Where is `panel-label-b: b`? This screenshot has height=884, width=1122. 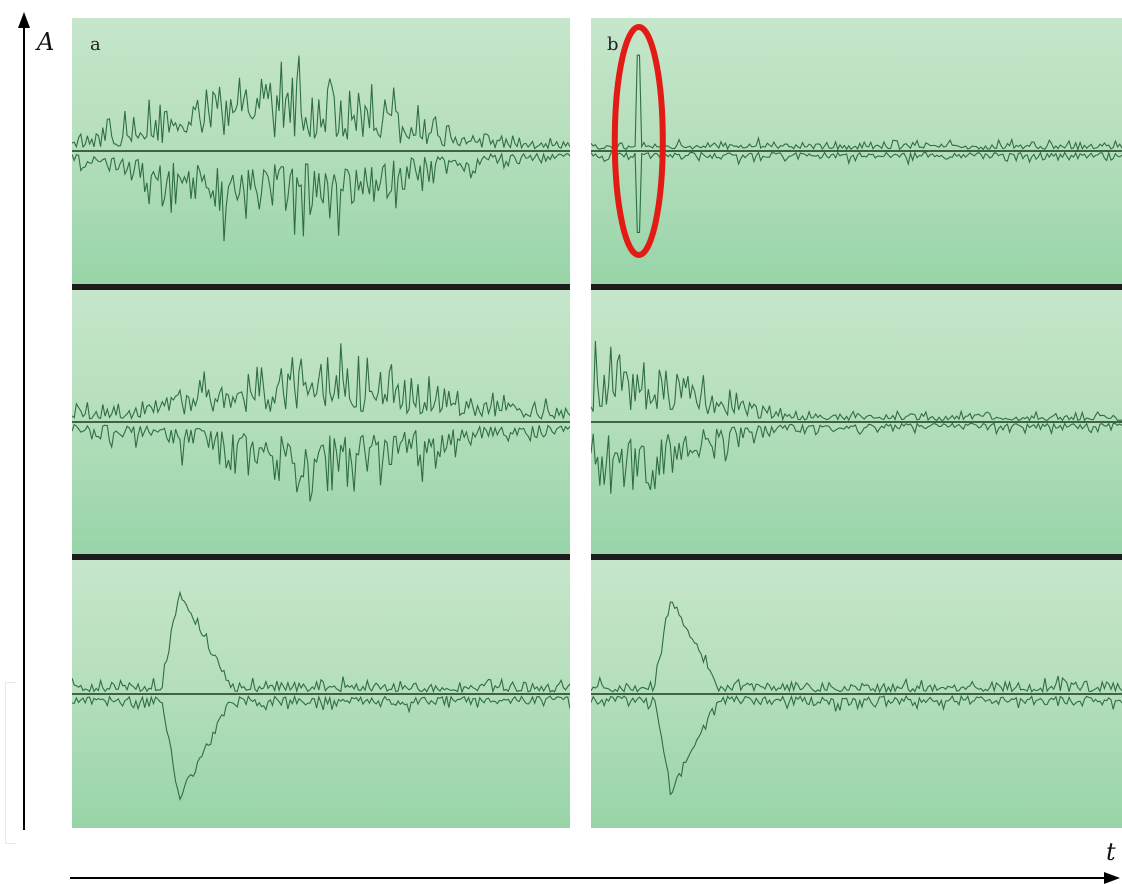
panel-label-b: b is located at coordinates (613, 44).